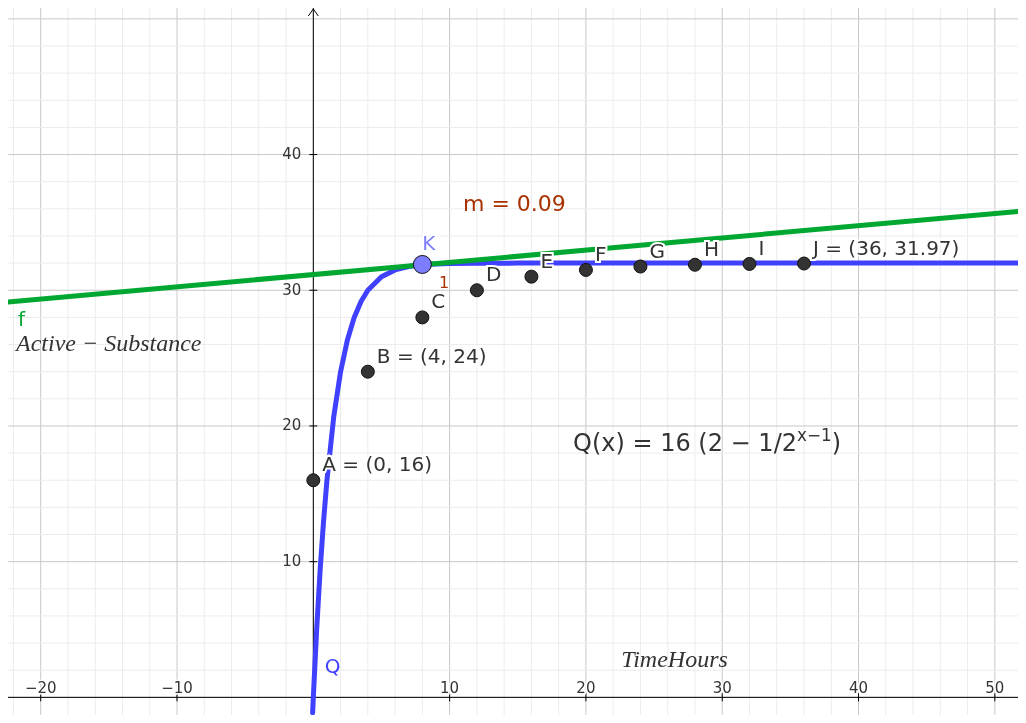 The width and height of the screenshot is (1026, 723). I want to click on x-axis-title: TimeHours, so click(674, 659).